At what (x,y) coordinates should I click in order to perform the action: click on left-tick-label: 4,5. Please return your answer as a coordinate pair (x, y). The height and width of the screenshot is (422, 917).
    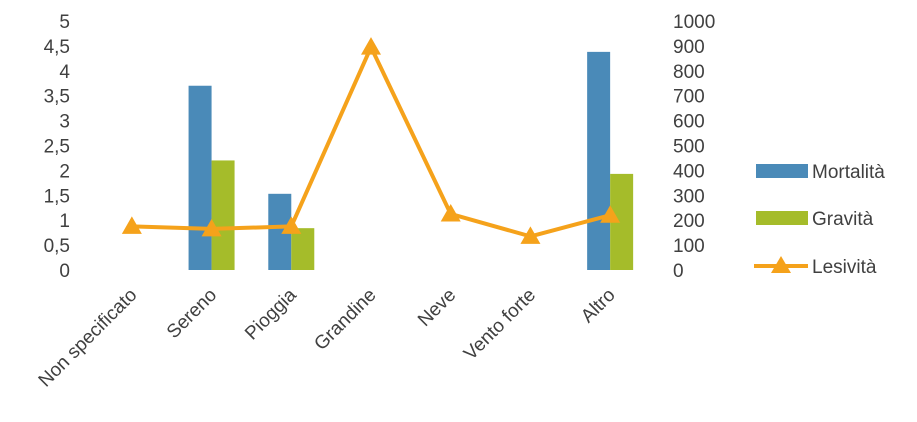
    Looking at the image, I should click on (57, 47).